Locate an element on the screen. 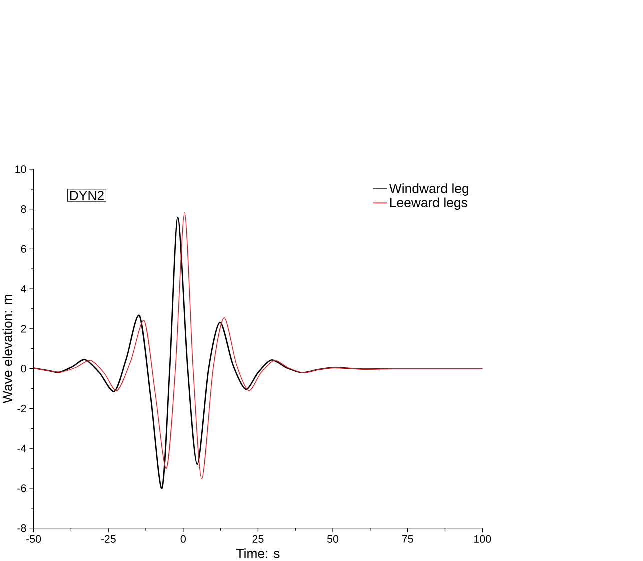 The width and height of the screenshot is (643, 561). y-tick-label: 2 is located at coordinates (23, 329).